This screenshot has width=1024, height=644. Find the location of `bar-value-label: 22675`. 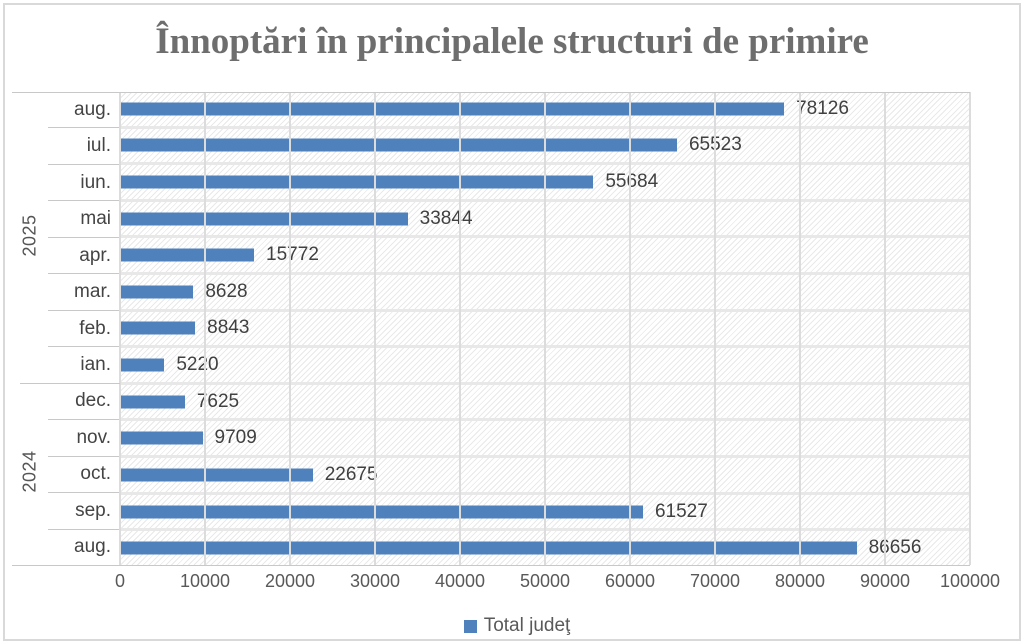

bar-value-label: 22675 is located at coordinates (351, 474).